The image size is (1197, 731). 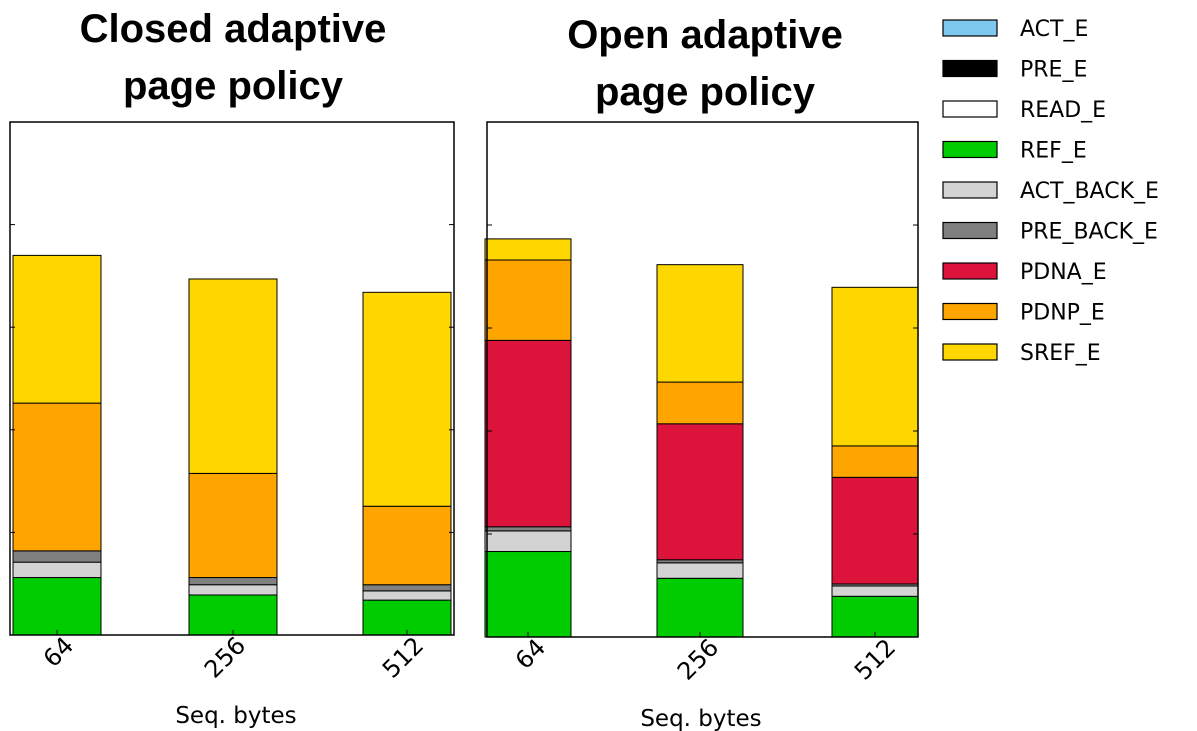 I want to click on right-chart-bar-512-sref-e, so click(x=875, y=366).